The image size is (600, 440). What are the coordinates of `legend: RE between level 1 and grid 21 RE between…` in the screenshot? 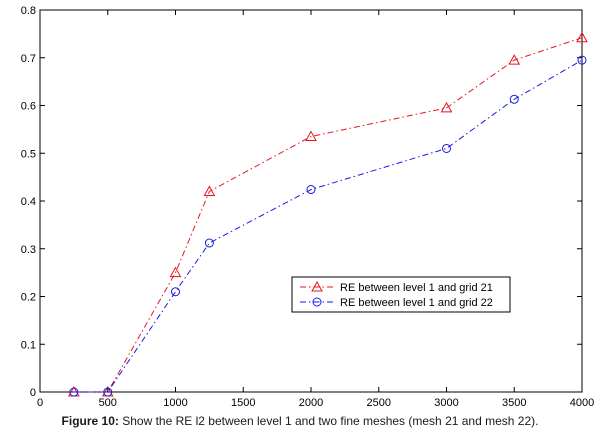 It's located at (401, 294).